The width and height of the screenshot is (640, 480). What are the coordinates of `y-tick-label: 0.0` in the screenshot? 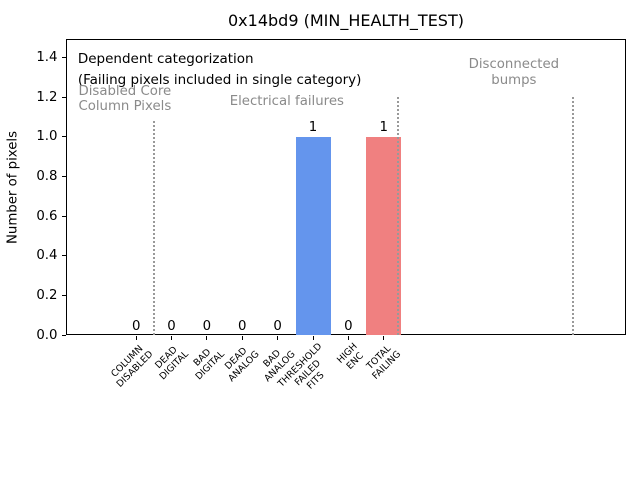 It's located at (47, 335).